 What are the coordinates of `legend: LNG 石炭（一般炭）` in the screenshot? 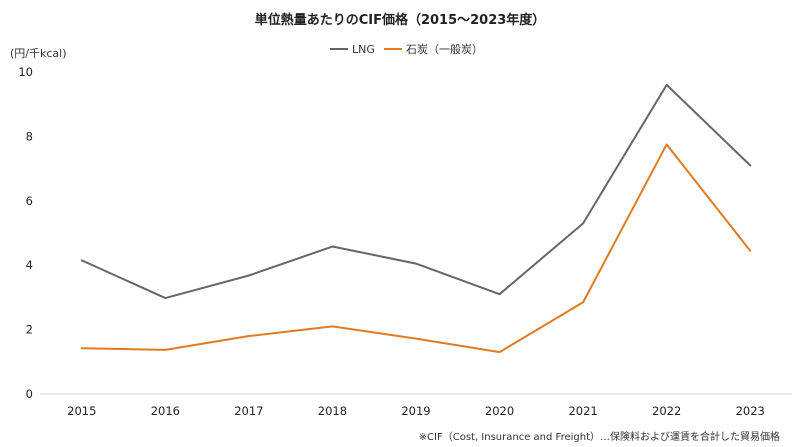 It's located at (406, 49).